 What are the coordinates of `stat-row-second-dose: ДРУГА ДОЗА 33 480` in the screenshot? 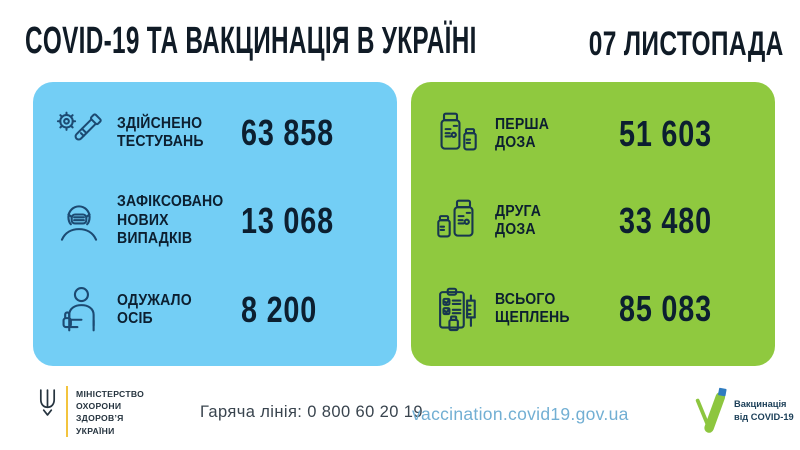 It's located at (593, 221).